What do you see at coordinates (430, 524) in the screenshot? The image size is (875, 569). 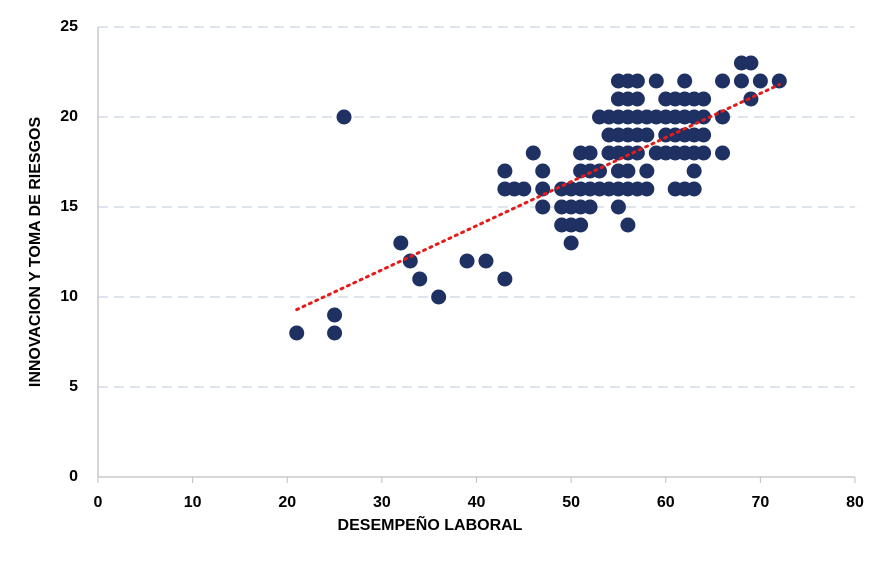 I see `x-axis-label: DESEMPEÑO LABORAL` at bounding box center [430, 524].